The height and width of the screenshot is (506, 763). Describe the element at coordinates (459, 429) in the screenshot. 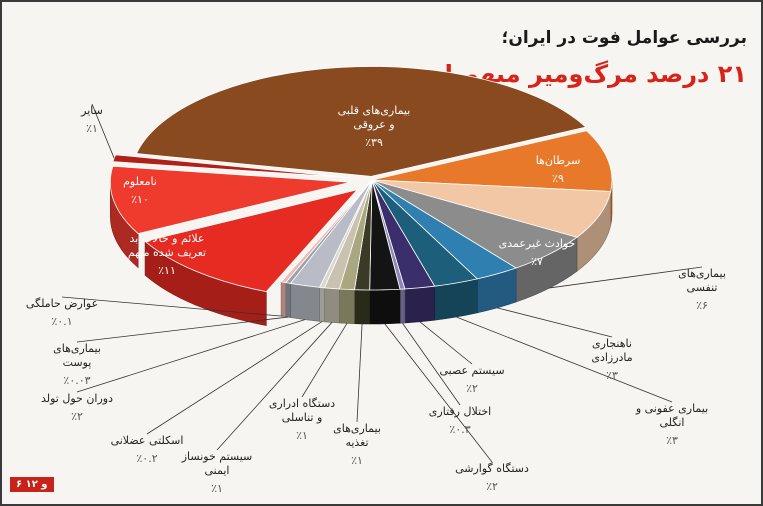

I see `slice-value-label: ٪۰.۳` at that location.